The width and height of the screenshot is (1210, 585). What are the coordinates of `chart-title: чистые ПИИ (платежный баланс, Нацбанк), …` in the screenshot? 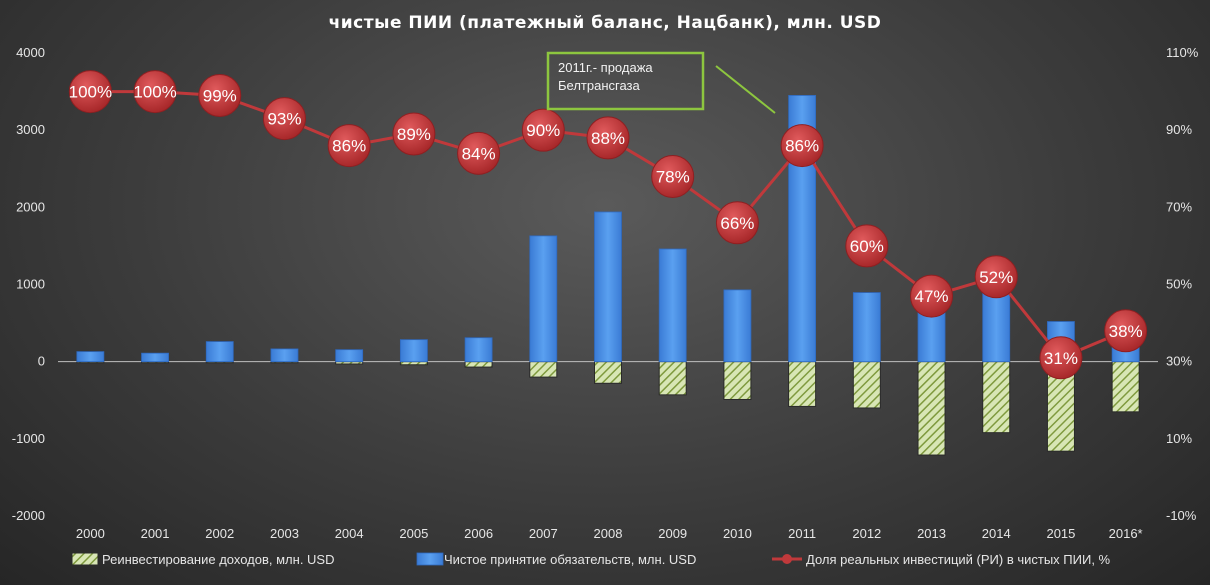 It's located at (605, 23).